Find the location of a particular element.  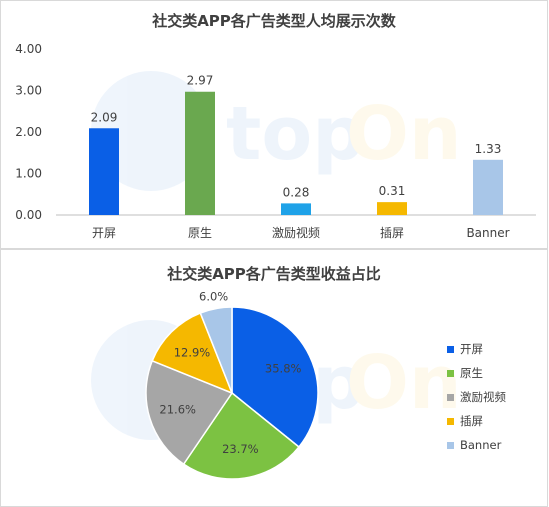

bar-value-label: 2.97 is located at coordinates (200, 81).